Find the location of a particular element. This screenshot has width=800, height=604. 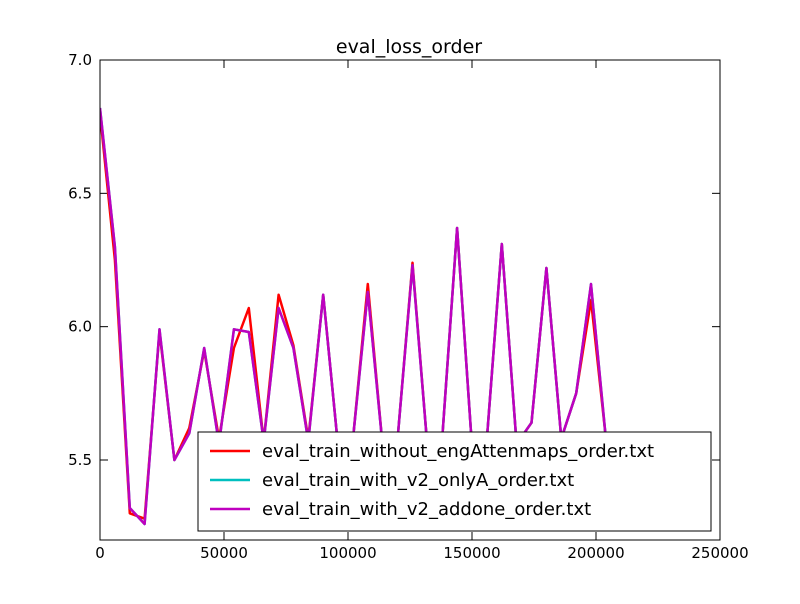

y-tick-label: 5.5 is located at coordinates (80, 460).